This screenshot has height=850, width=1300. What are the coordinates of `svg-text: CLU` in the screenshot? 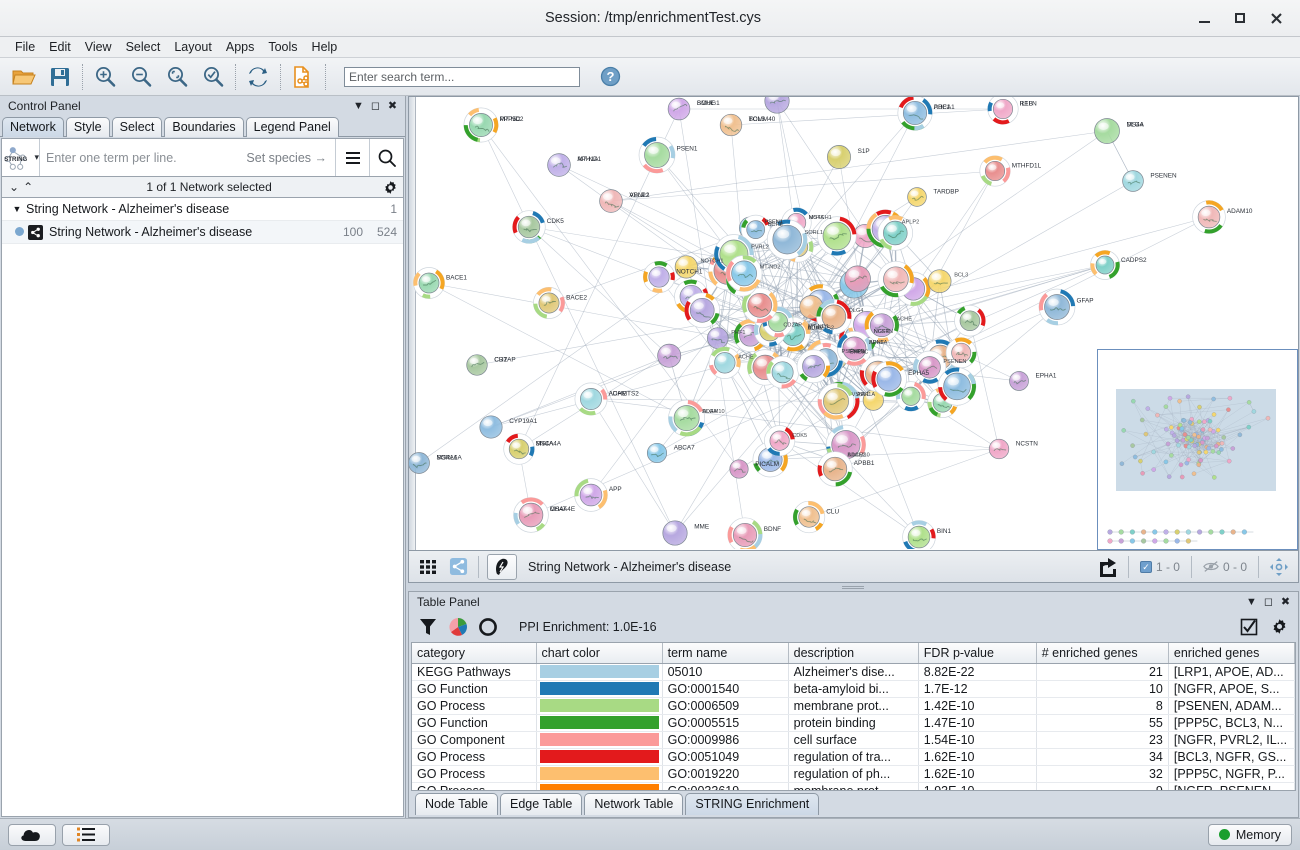 It's located at (832, 511).